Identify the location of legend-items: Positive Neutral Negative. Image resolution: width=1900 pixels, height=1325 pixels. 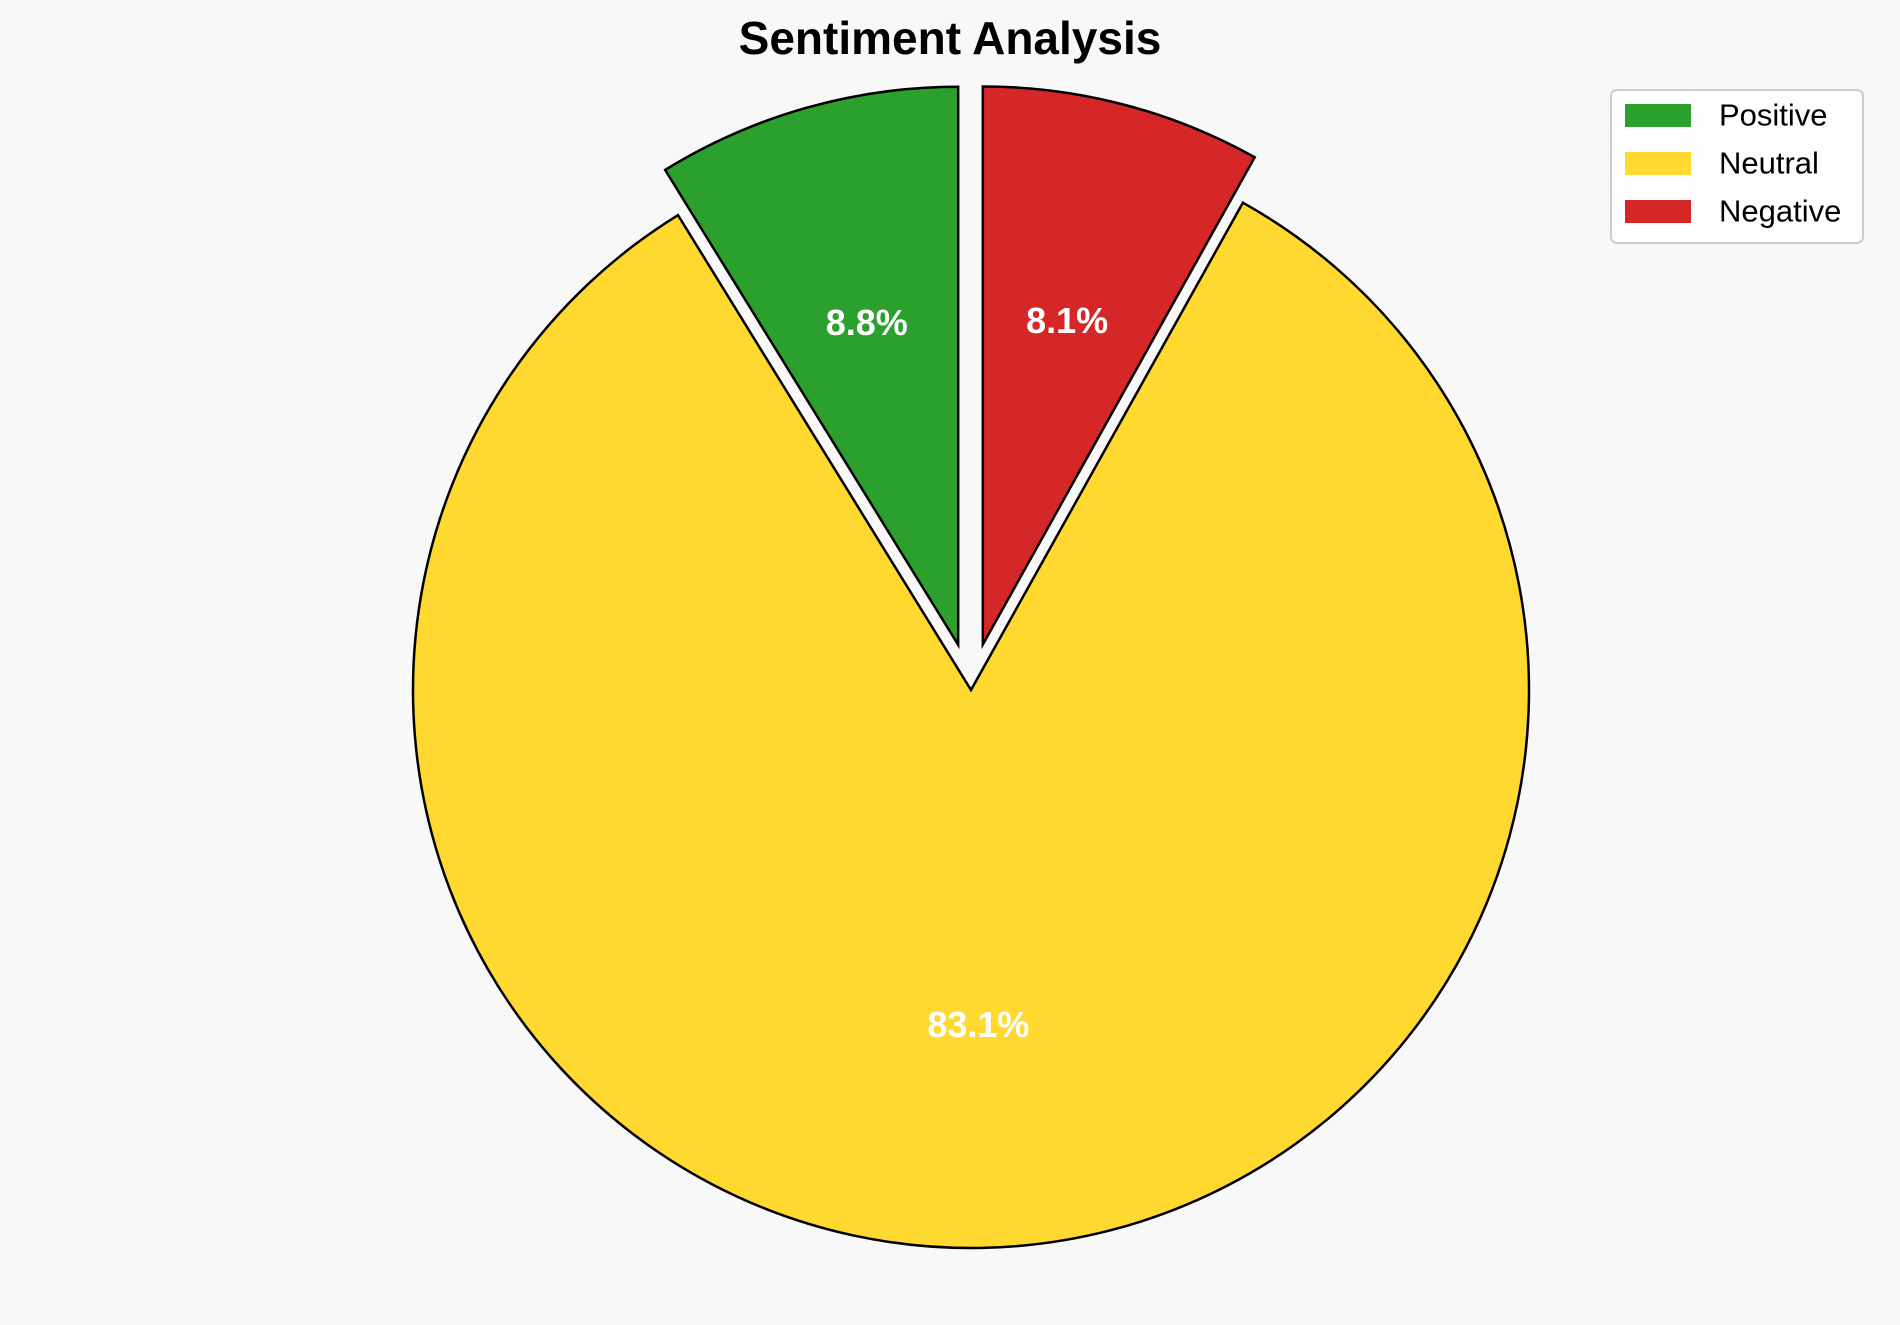
(1733, 163).